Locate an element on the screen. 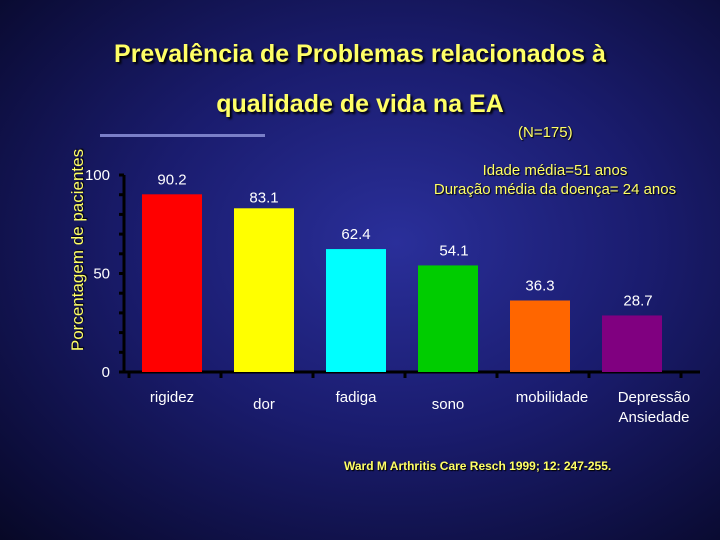 The image size is (720, 540). title-divider is located at coordinates (182, 135).